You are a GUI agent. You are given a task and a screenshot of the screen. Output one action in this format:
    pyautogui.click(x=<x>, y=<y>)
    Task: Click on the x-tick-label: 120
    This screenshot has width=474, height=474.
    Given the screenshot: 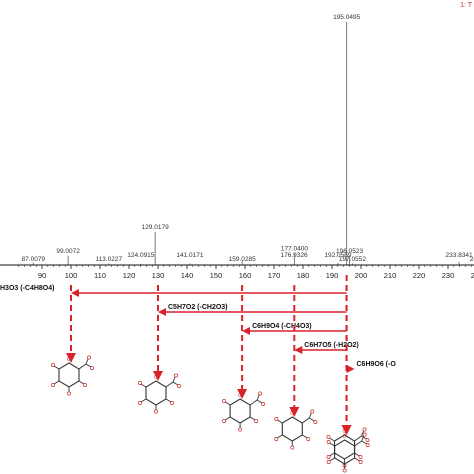 What is the action you would take?
    pyautogui.click(x=129, y=275)
    